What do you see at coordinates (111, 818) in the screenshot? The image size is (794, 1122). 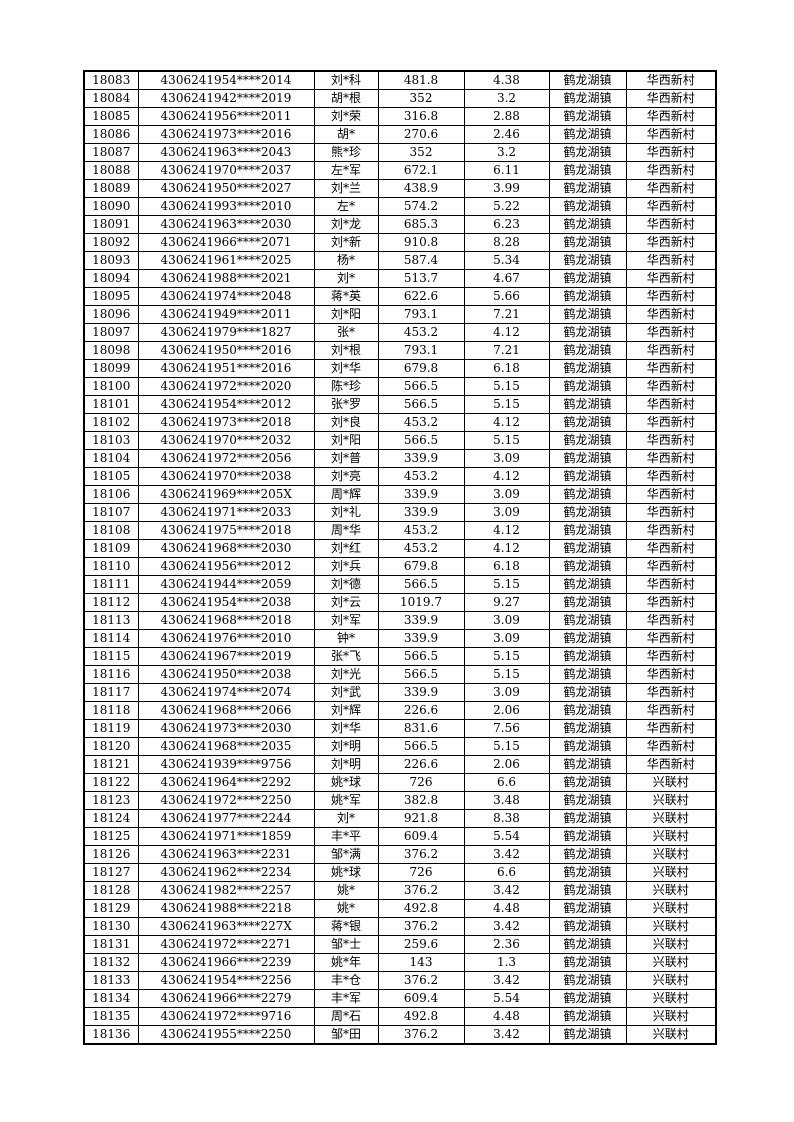 I see `cell-serial: 18124` at bounding box center [111, 818].